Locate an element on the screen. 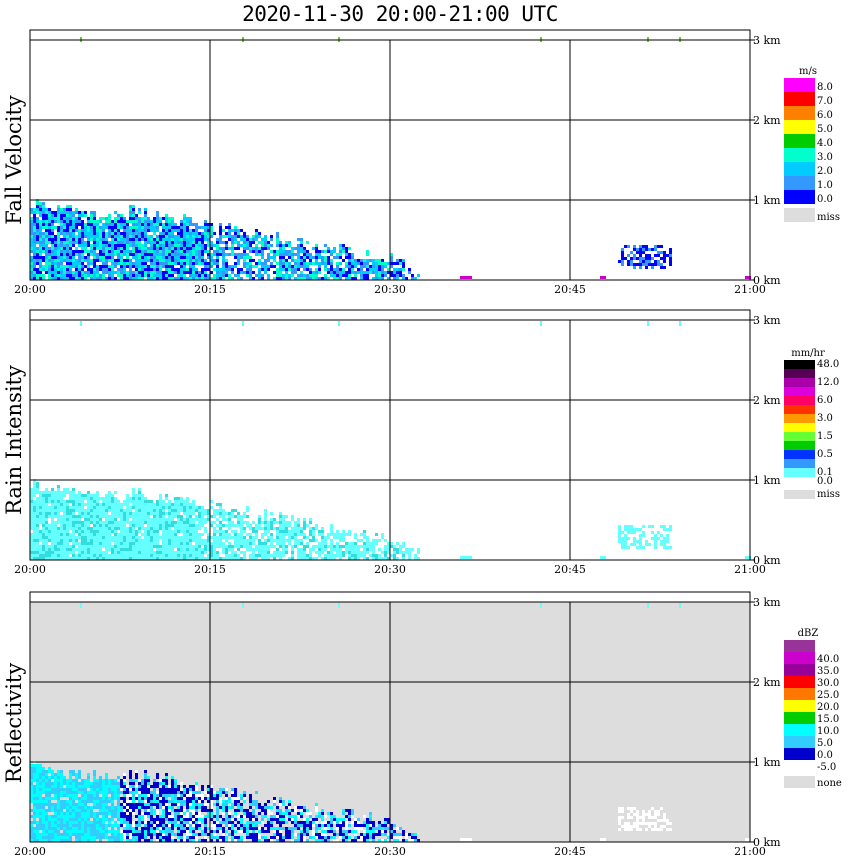 The height and width of the screenshot is (868, 850). colorbar-label: 1.0 is located at coordinates (825, 185).